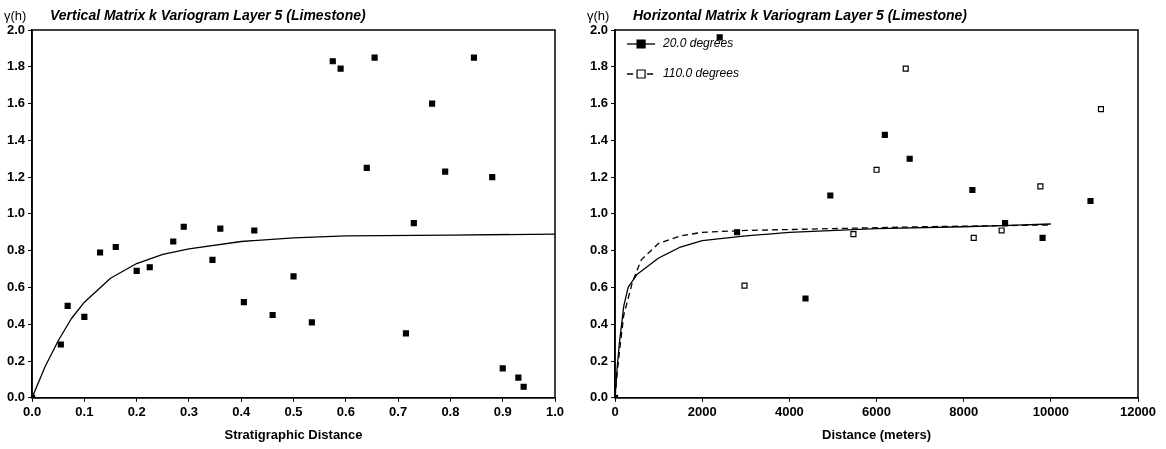 The image size is (1166, 449). What do you see at coordinates (698, 43) in the screenshot?
I see `legend-label: 20.0 degrees` at bounding box center [698, 43].